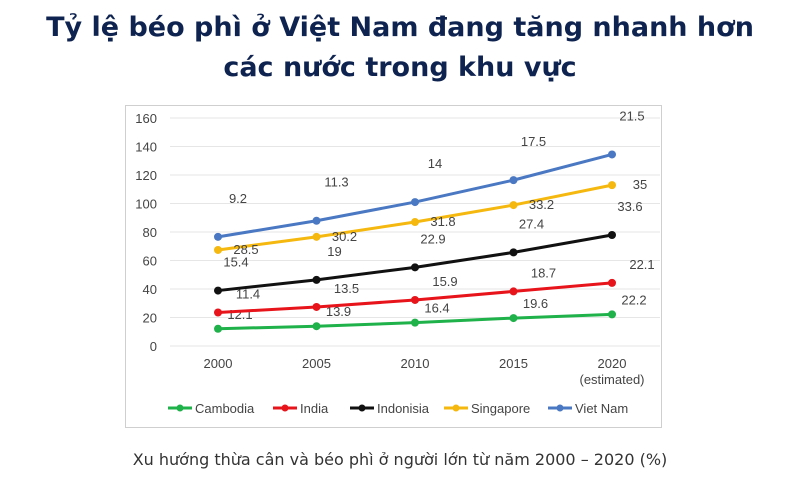 This screenshot has width=800, height=486. I want to click on x-tick-label: 2005, so click(316, 363).